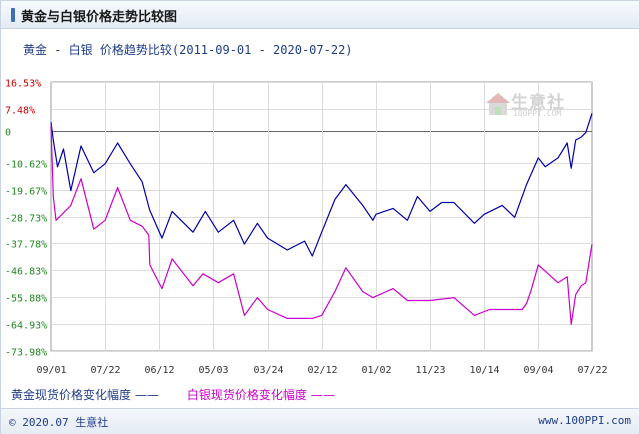 The height and width of the screenshot is (434, 640). Describe the element at coordinates (59, 422) in the screenshot. I see `footer-copyright: © 2020.07 生意社` at that location.